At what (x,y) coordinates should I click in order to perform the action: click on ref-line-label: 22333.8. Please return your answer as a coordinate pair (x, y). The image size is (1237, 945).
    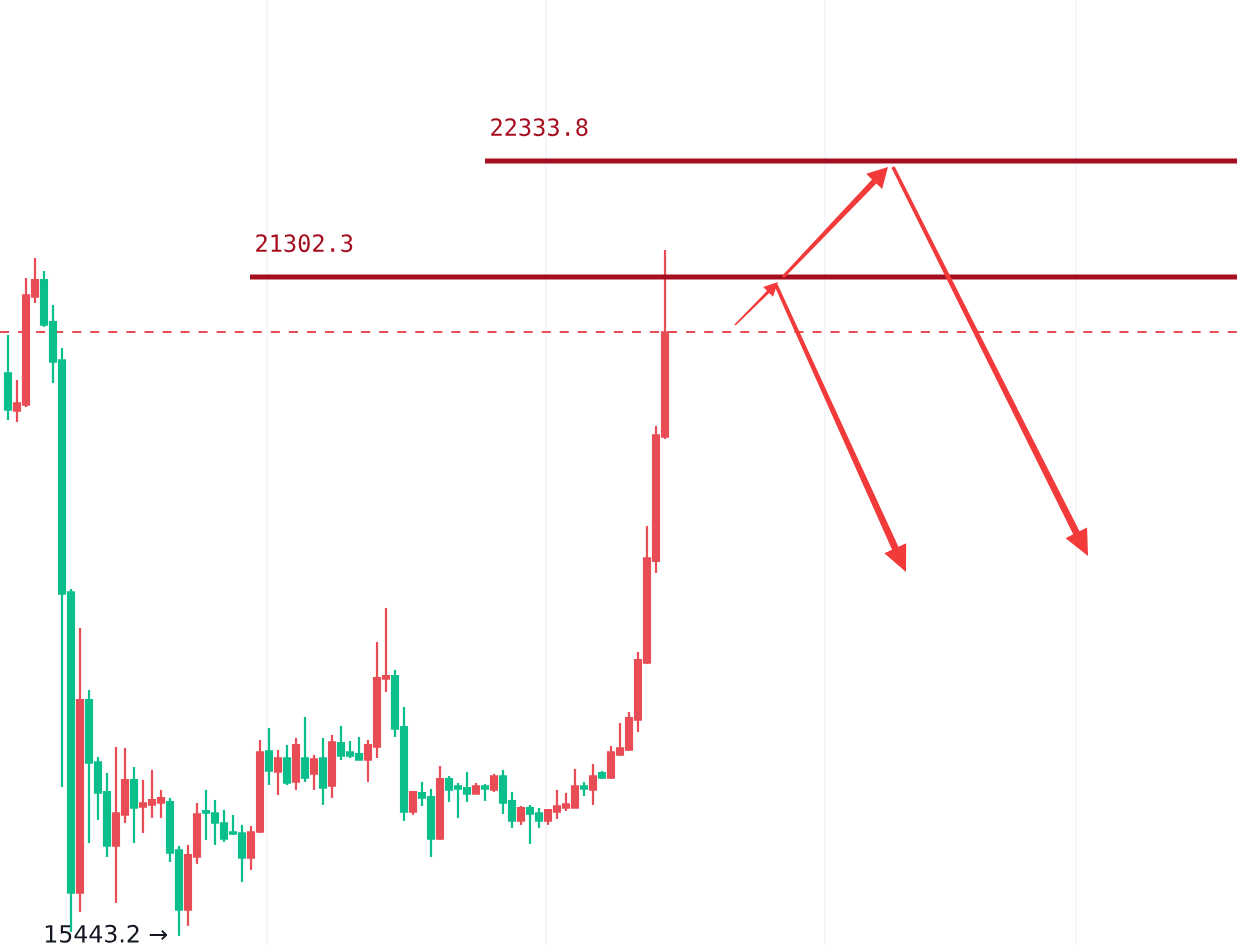
    Looking at the image, I should click on (539, 127).